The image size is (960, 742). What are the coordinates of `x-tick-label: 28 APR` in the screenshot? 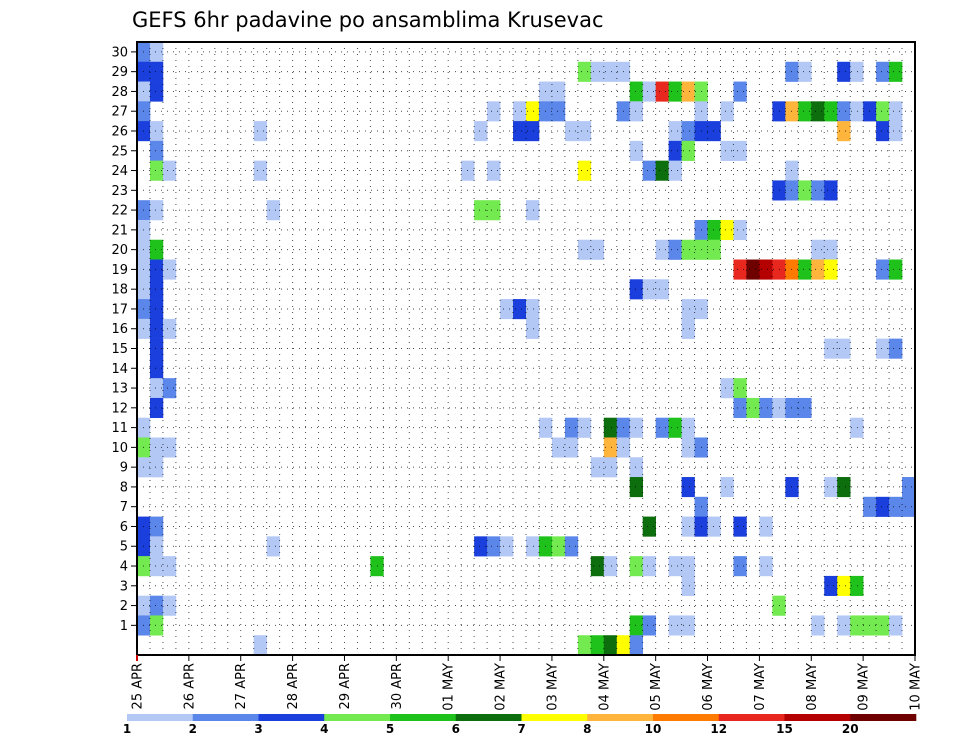 It's located at (293, 686).